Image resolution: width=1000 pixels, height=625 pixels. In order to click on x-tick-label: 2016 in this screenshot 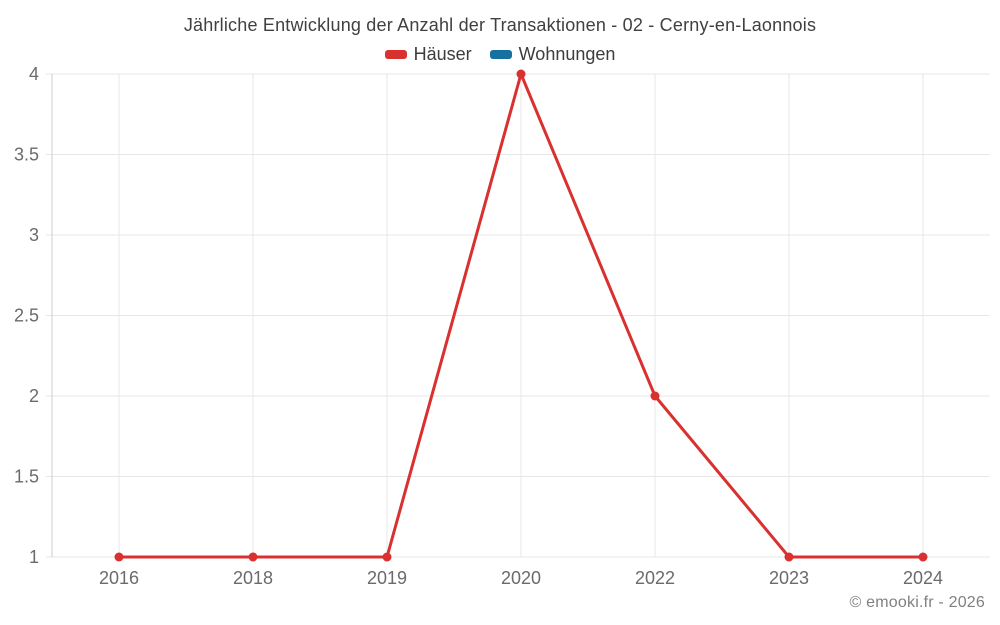, I will do `click(119, 578)`.